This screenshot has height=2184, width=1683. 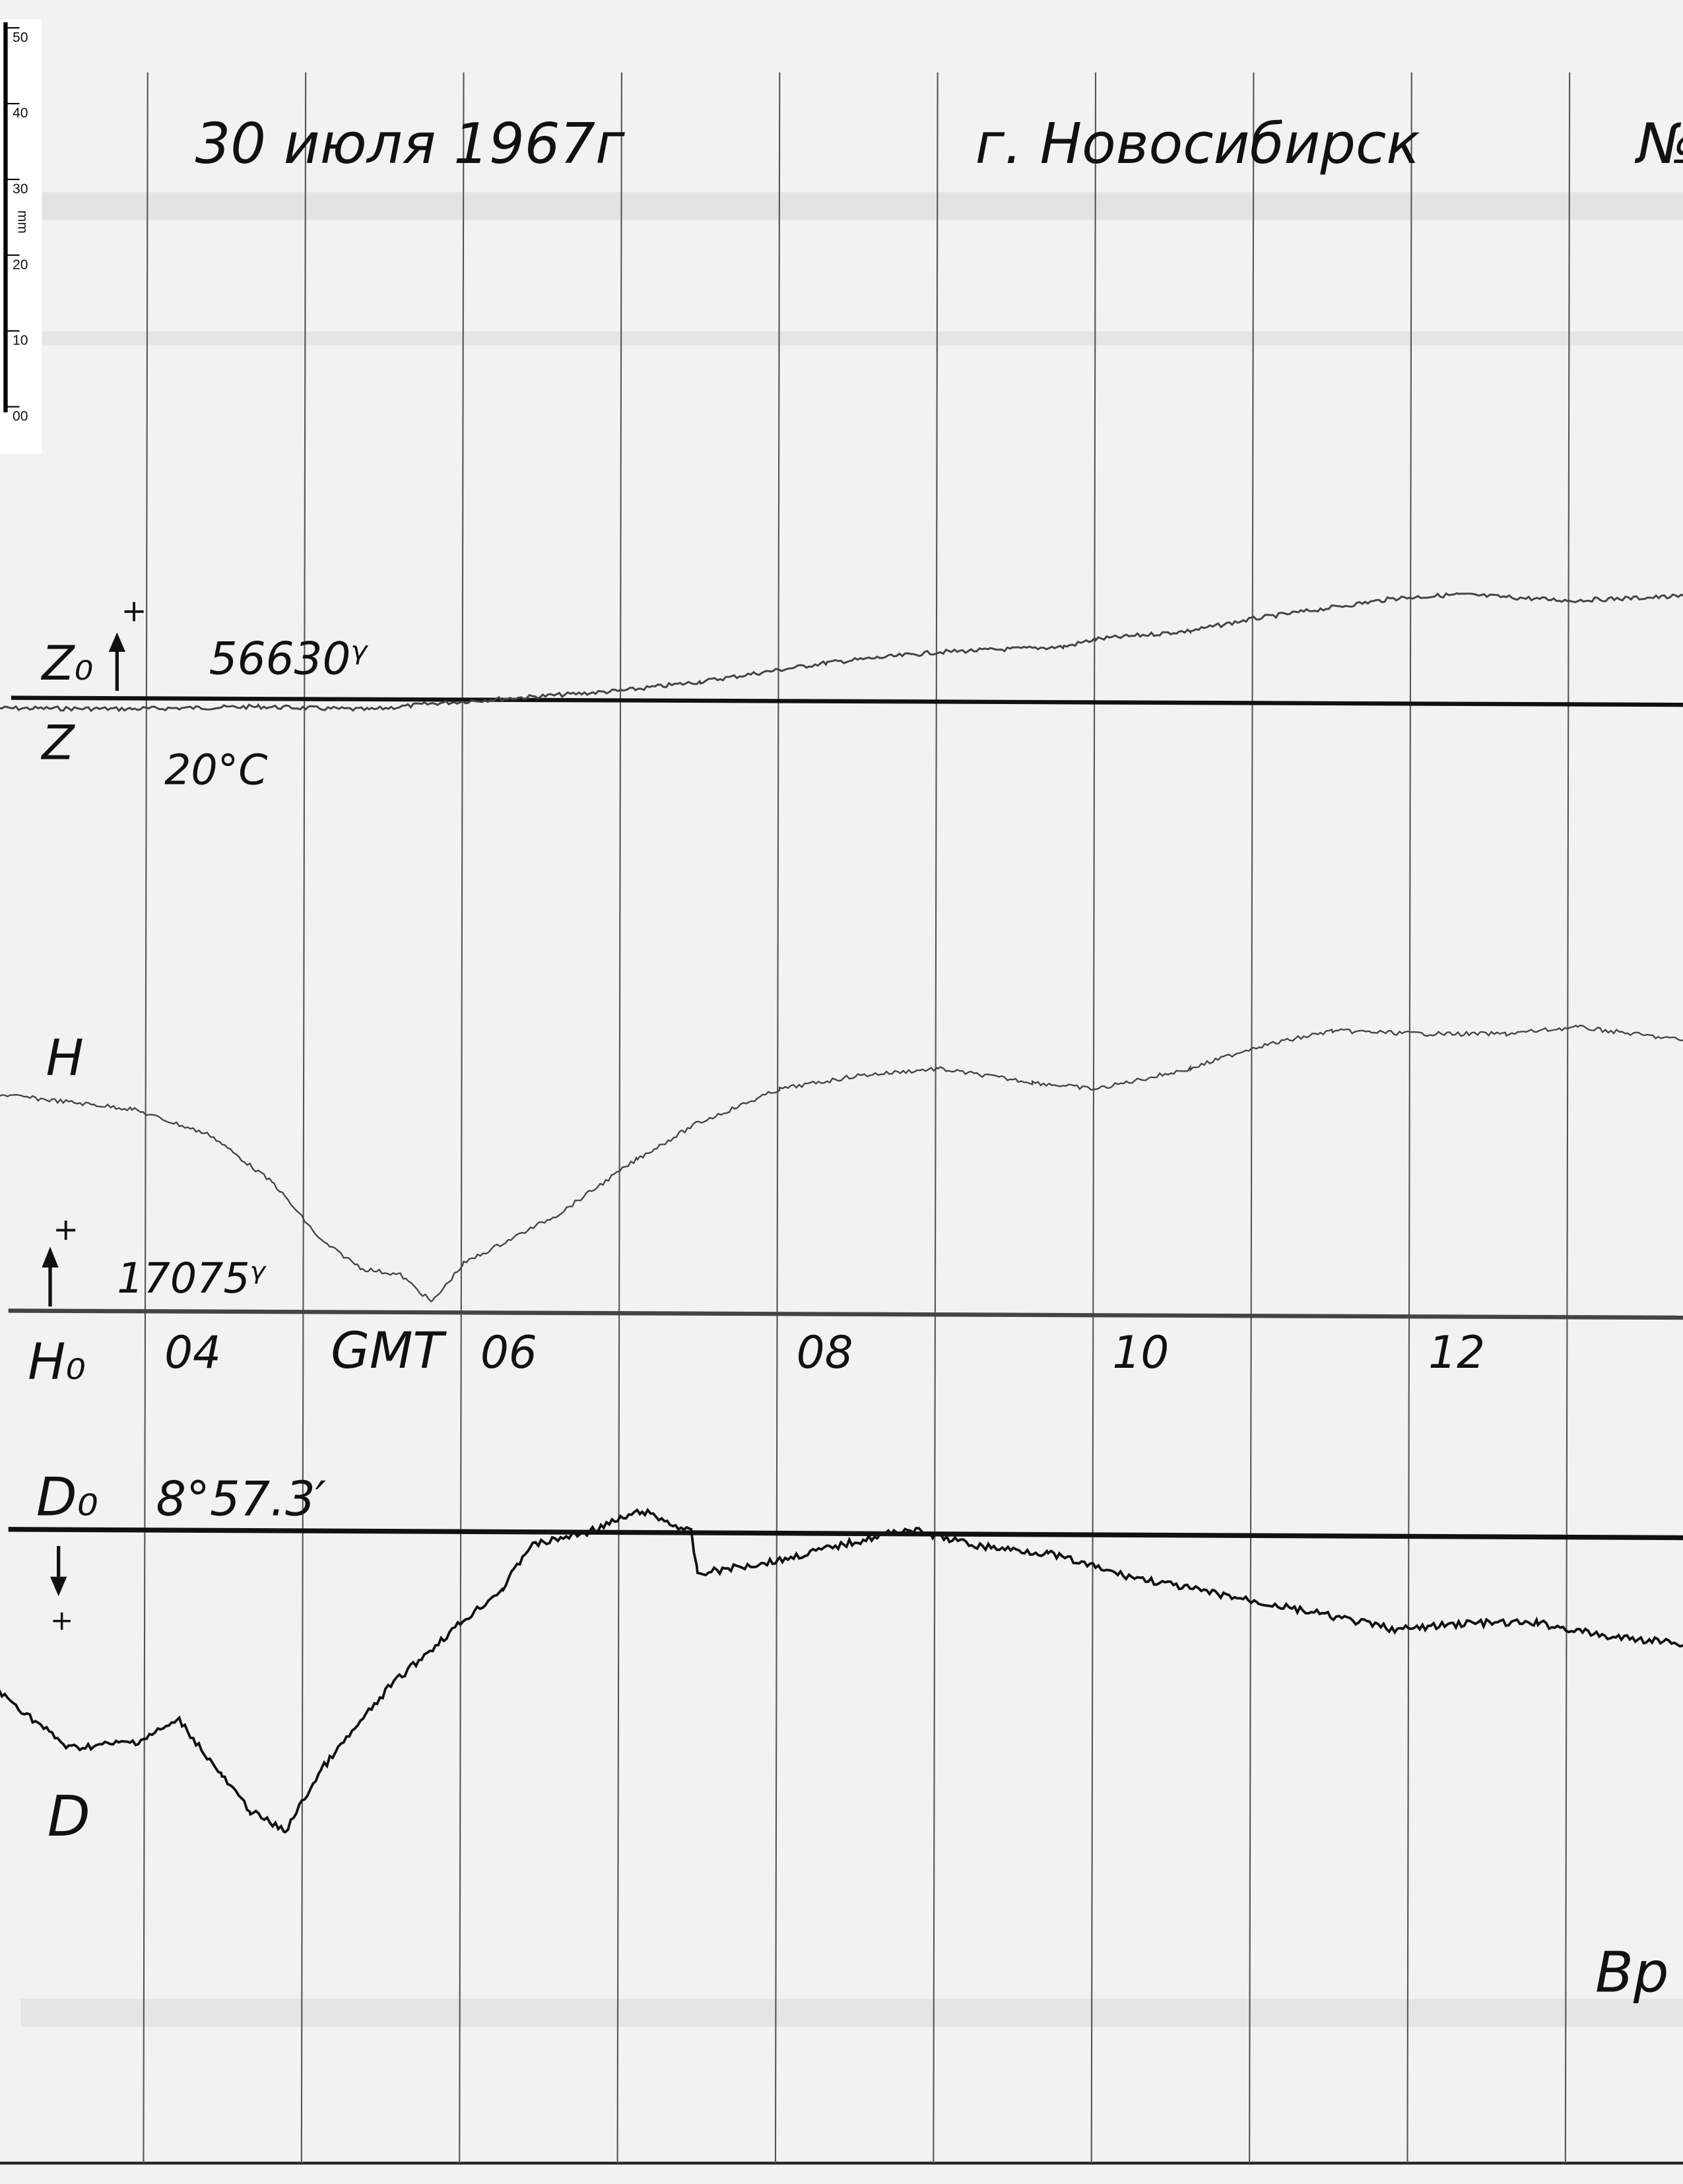 What do you see at coordinates (57, 1361) in the screenshot?
I see `h0-label: H₀` at bounding box center [57, 1361].